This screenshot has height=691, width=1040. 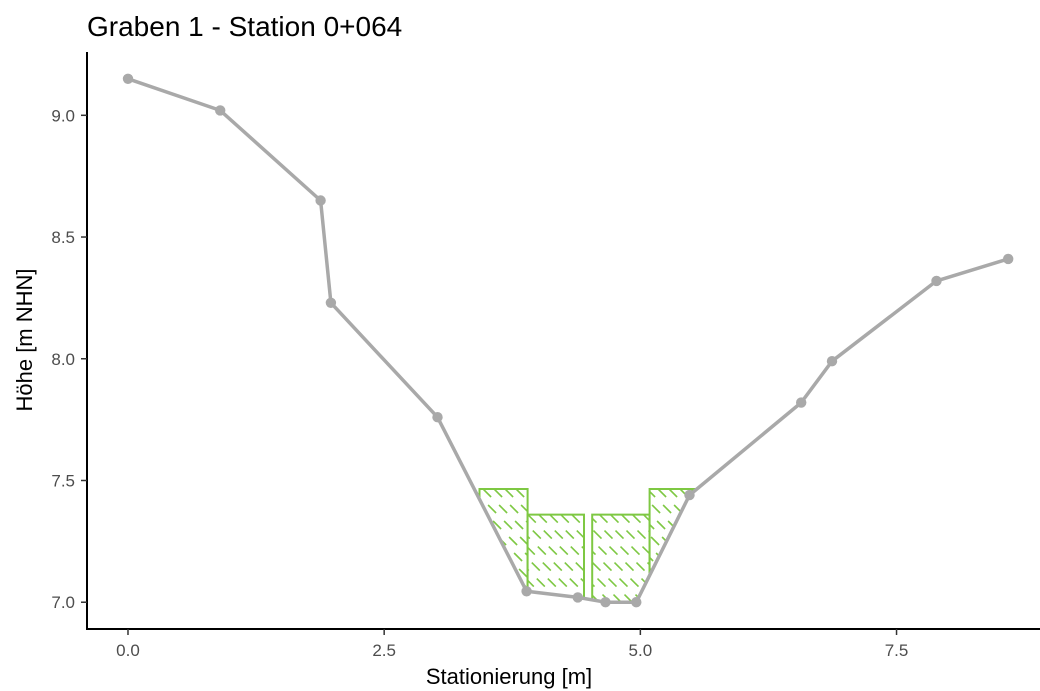 What do you see at coordinates (244, 26) in the screenshot?
I see `chart-title: Graben 1 - Station 0+064` at bounding box center [244, 26].